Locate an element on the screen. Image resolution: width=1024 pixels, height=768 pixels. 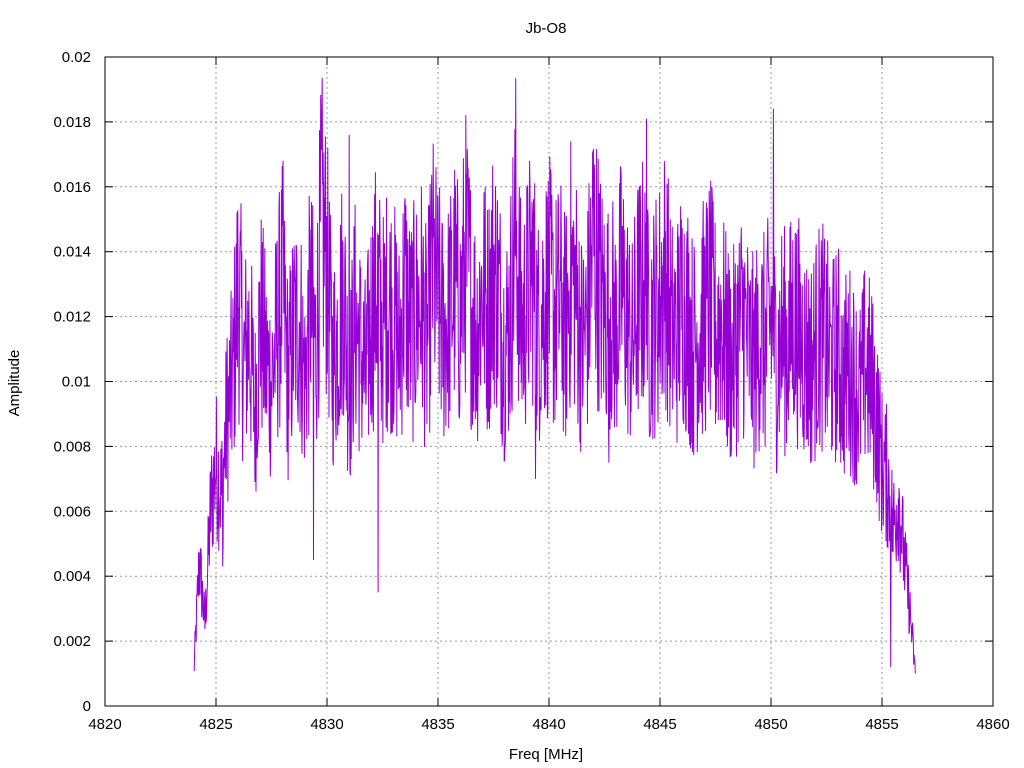
x-axis-label: Freq [MHz] is located at coordinates (546, 754).